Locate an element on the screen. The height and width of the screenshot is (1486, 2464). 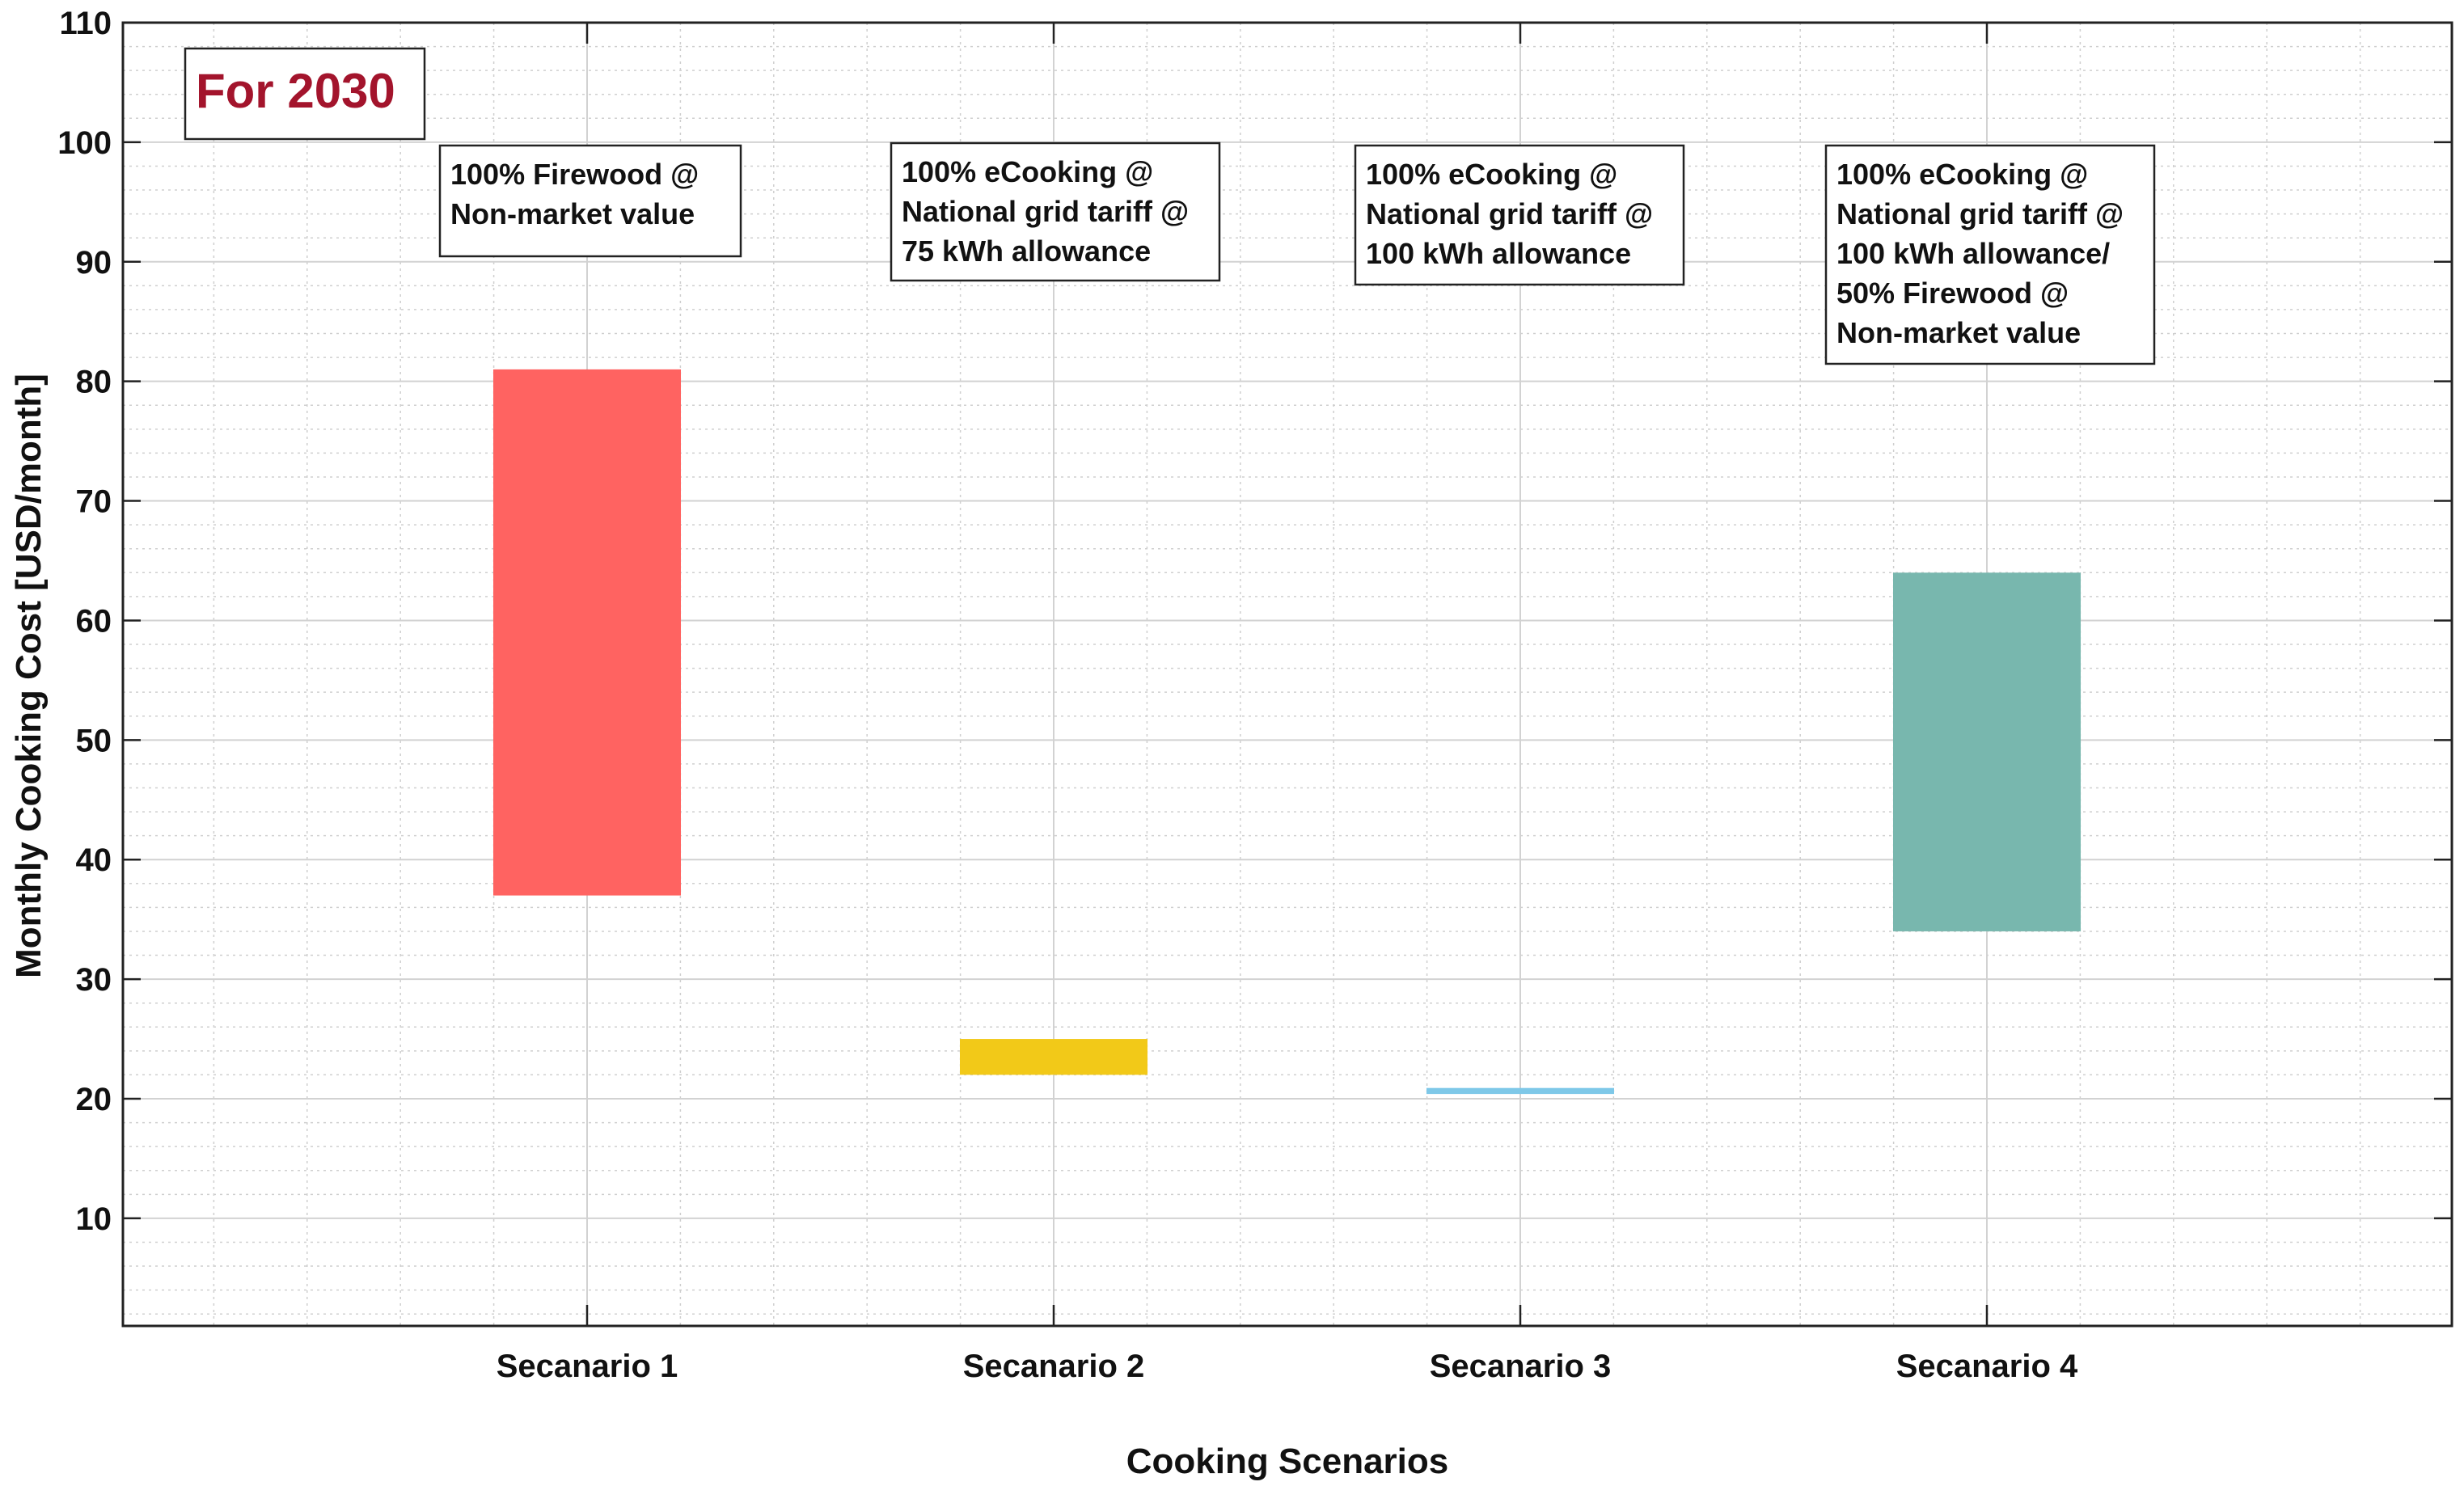
y-tick-label: 70 is located at coordinates (94, 502).